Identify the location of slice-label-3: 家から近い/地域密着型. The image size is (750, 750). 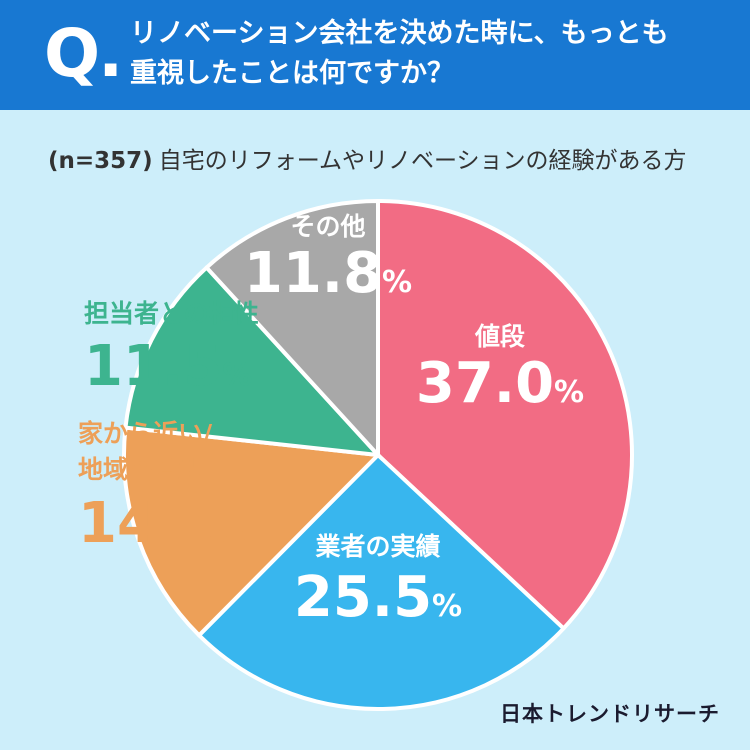
(145, 451).